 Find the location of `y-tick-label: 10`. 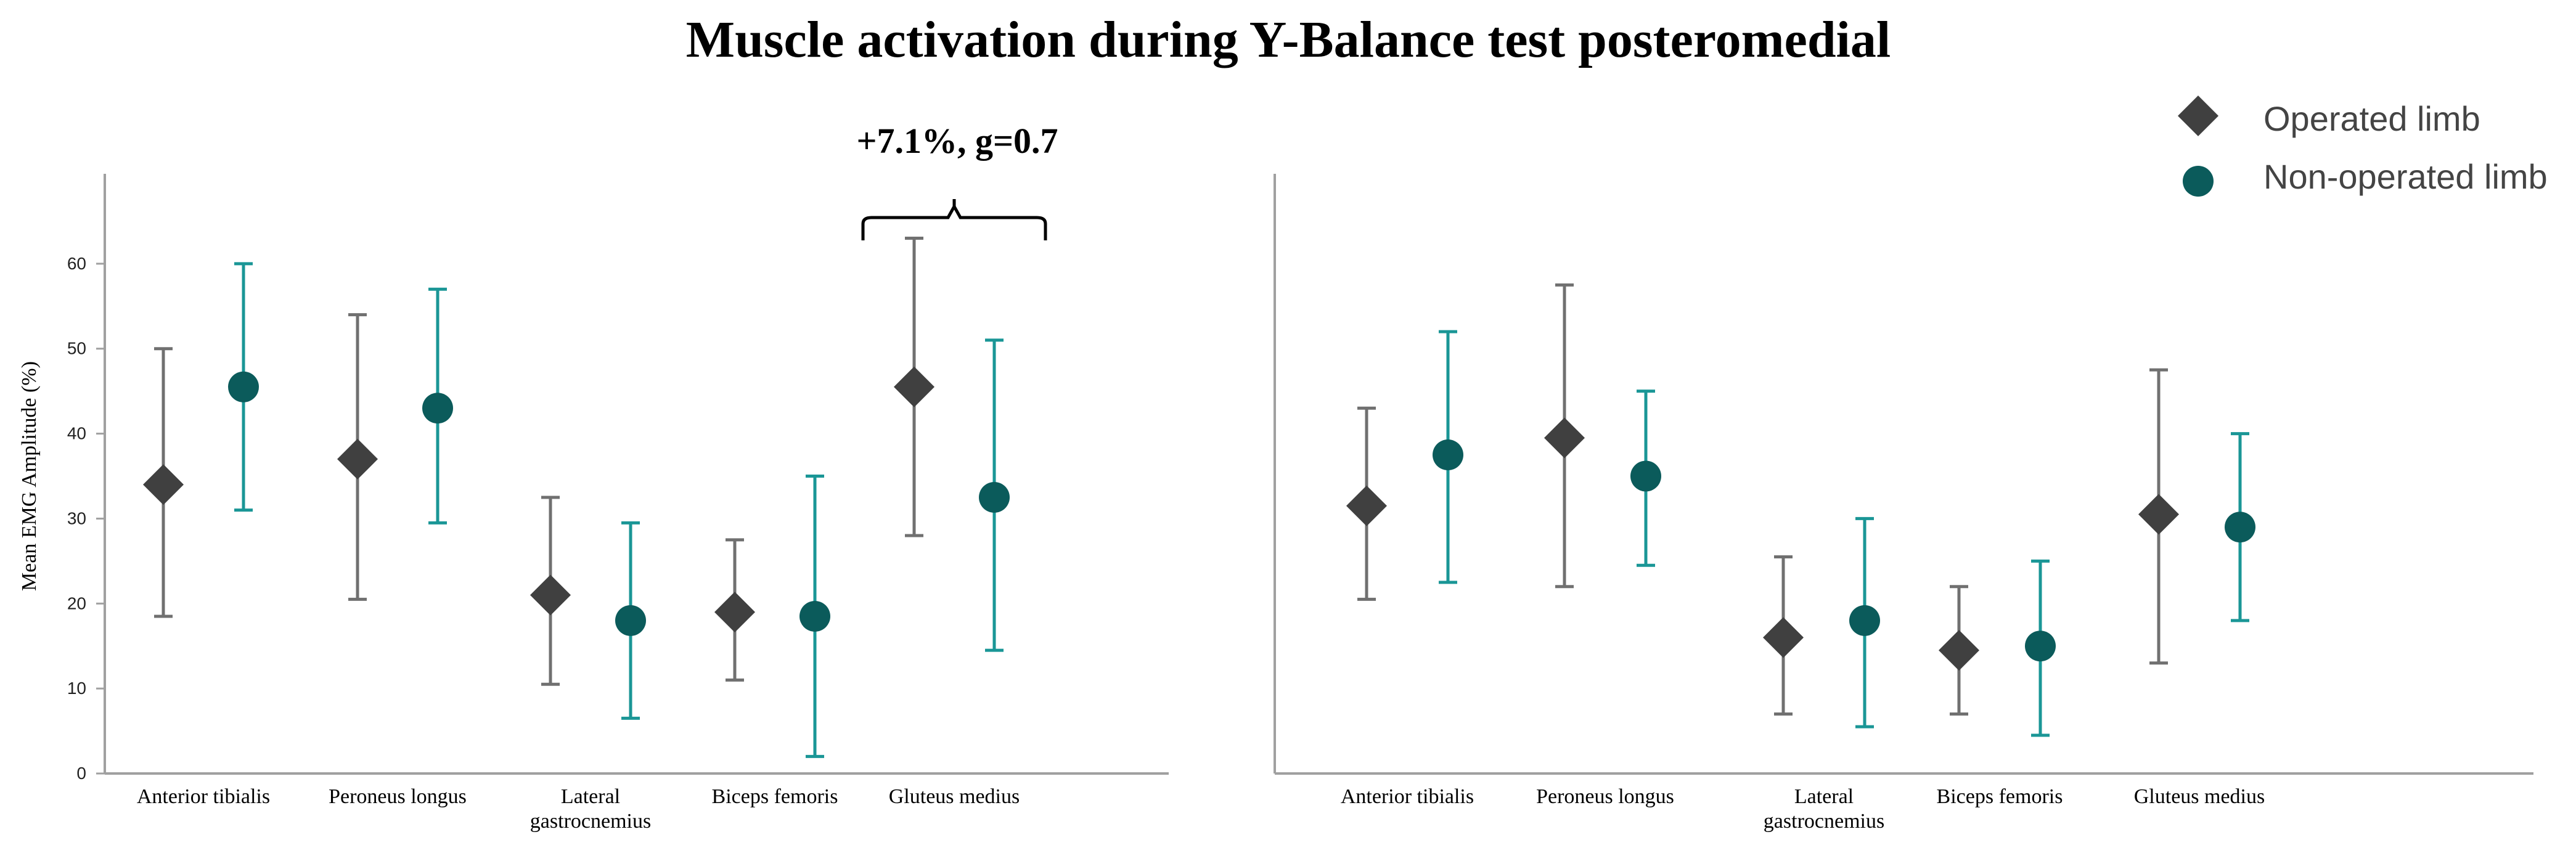

y-tick-label: 10 is located at coordinates (76, 688).